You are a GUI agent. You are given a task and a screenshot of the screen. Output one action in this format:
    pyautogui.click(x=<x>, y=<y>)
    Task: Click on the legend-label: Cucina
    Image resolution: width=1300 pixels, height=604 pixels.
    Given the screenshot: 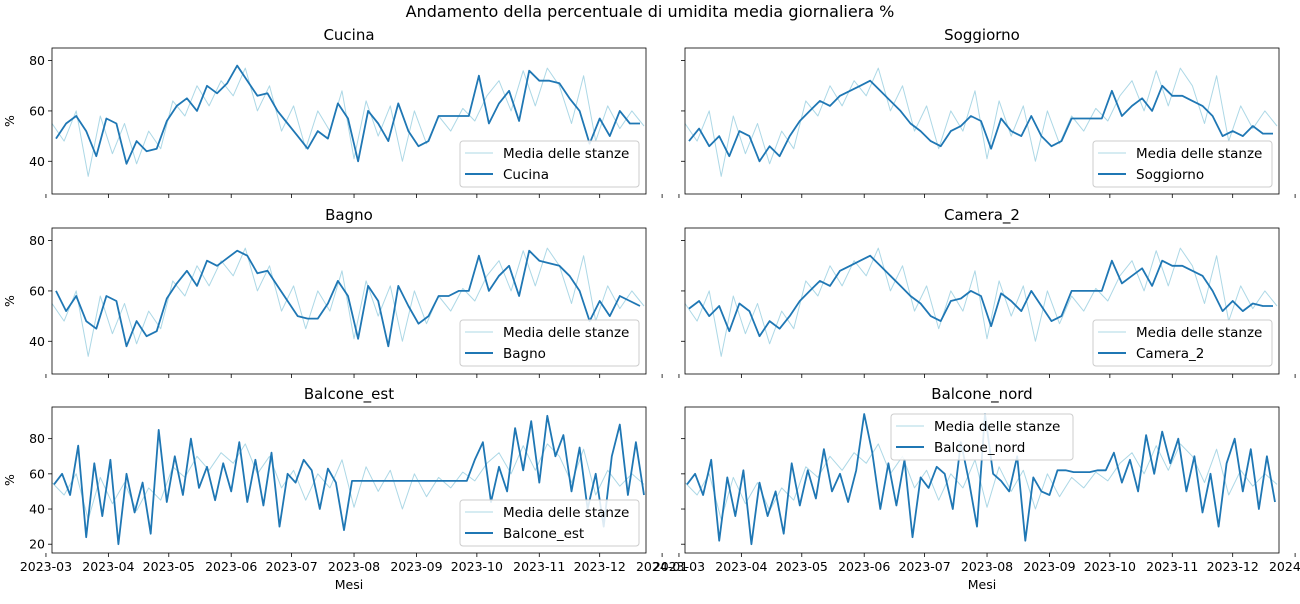 What is the action you would take?
    pyautogui.click(x=526, y=175)
    